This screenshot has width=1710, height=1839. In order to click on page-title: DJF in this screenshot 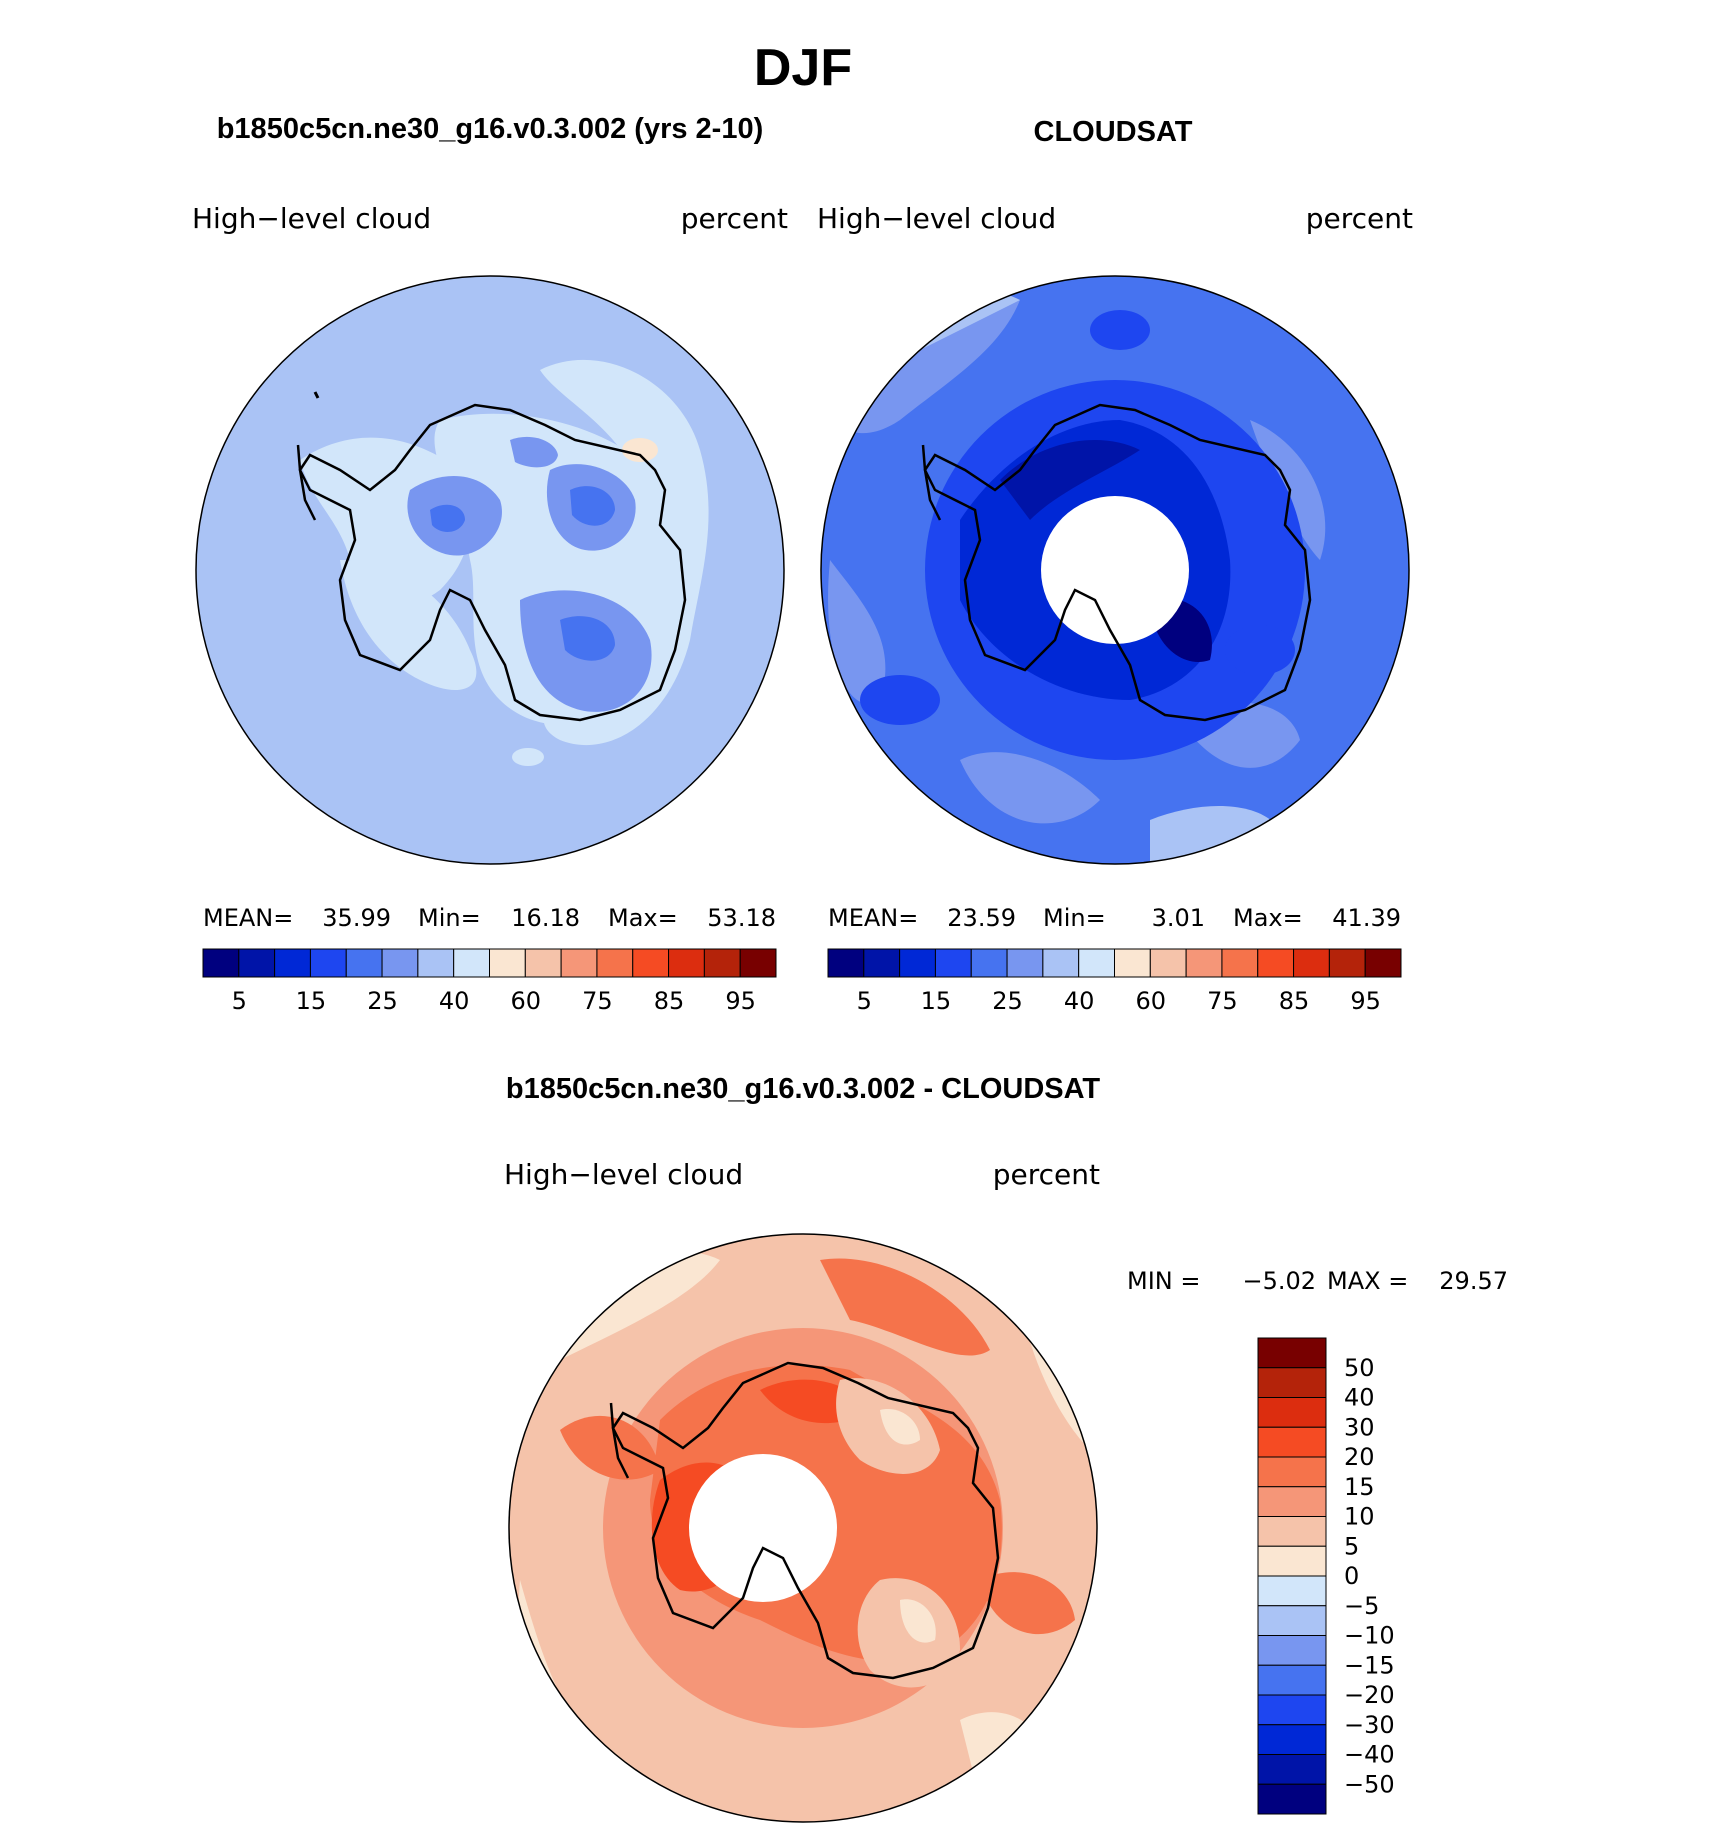, I will do `click(803, 68)`.